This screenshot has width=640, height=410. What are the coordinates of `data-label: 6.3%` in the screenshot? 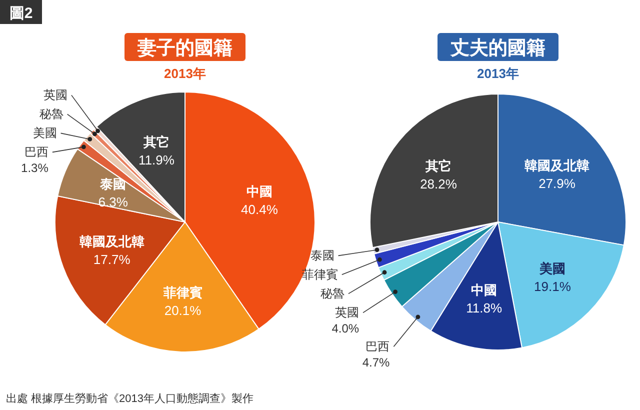 It's located at (113, 202).